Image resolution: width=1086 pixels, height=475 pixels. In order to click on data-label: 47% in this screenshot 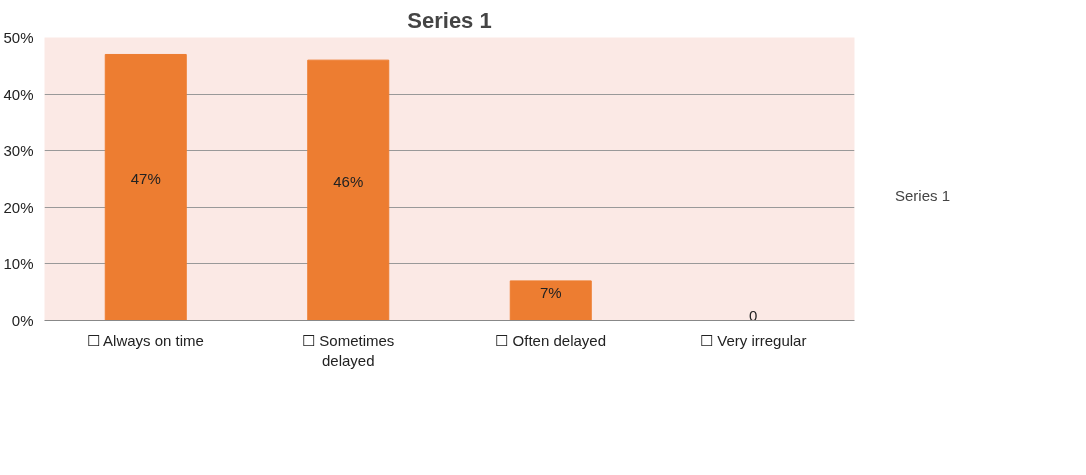, I will do `click(145, 179)`.